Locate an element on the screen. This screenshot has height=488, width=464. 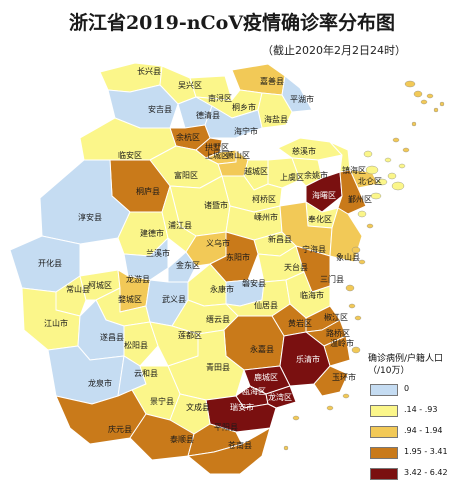
region-上虞区 is located at coordinates (284, 173).